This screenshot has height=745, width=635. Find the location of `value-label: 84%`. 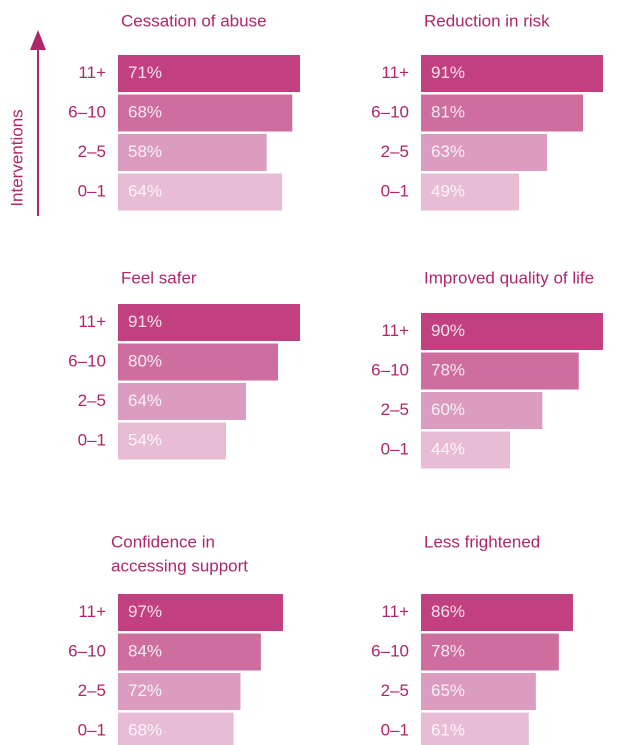

value-label: 84% is located at coordinates (145, 650).